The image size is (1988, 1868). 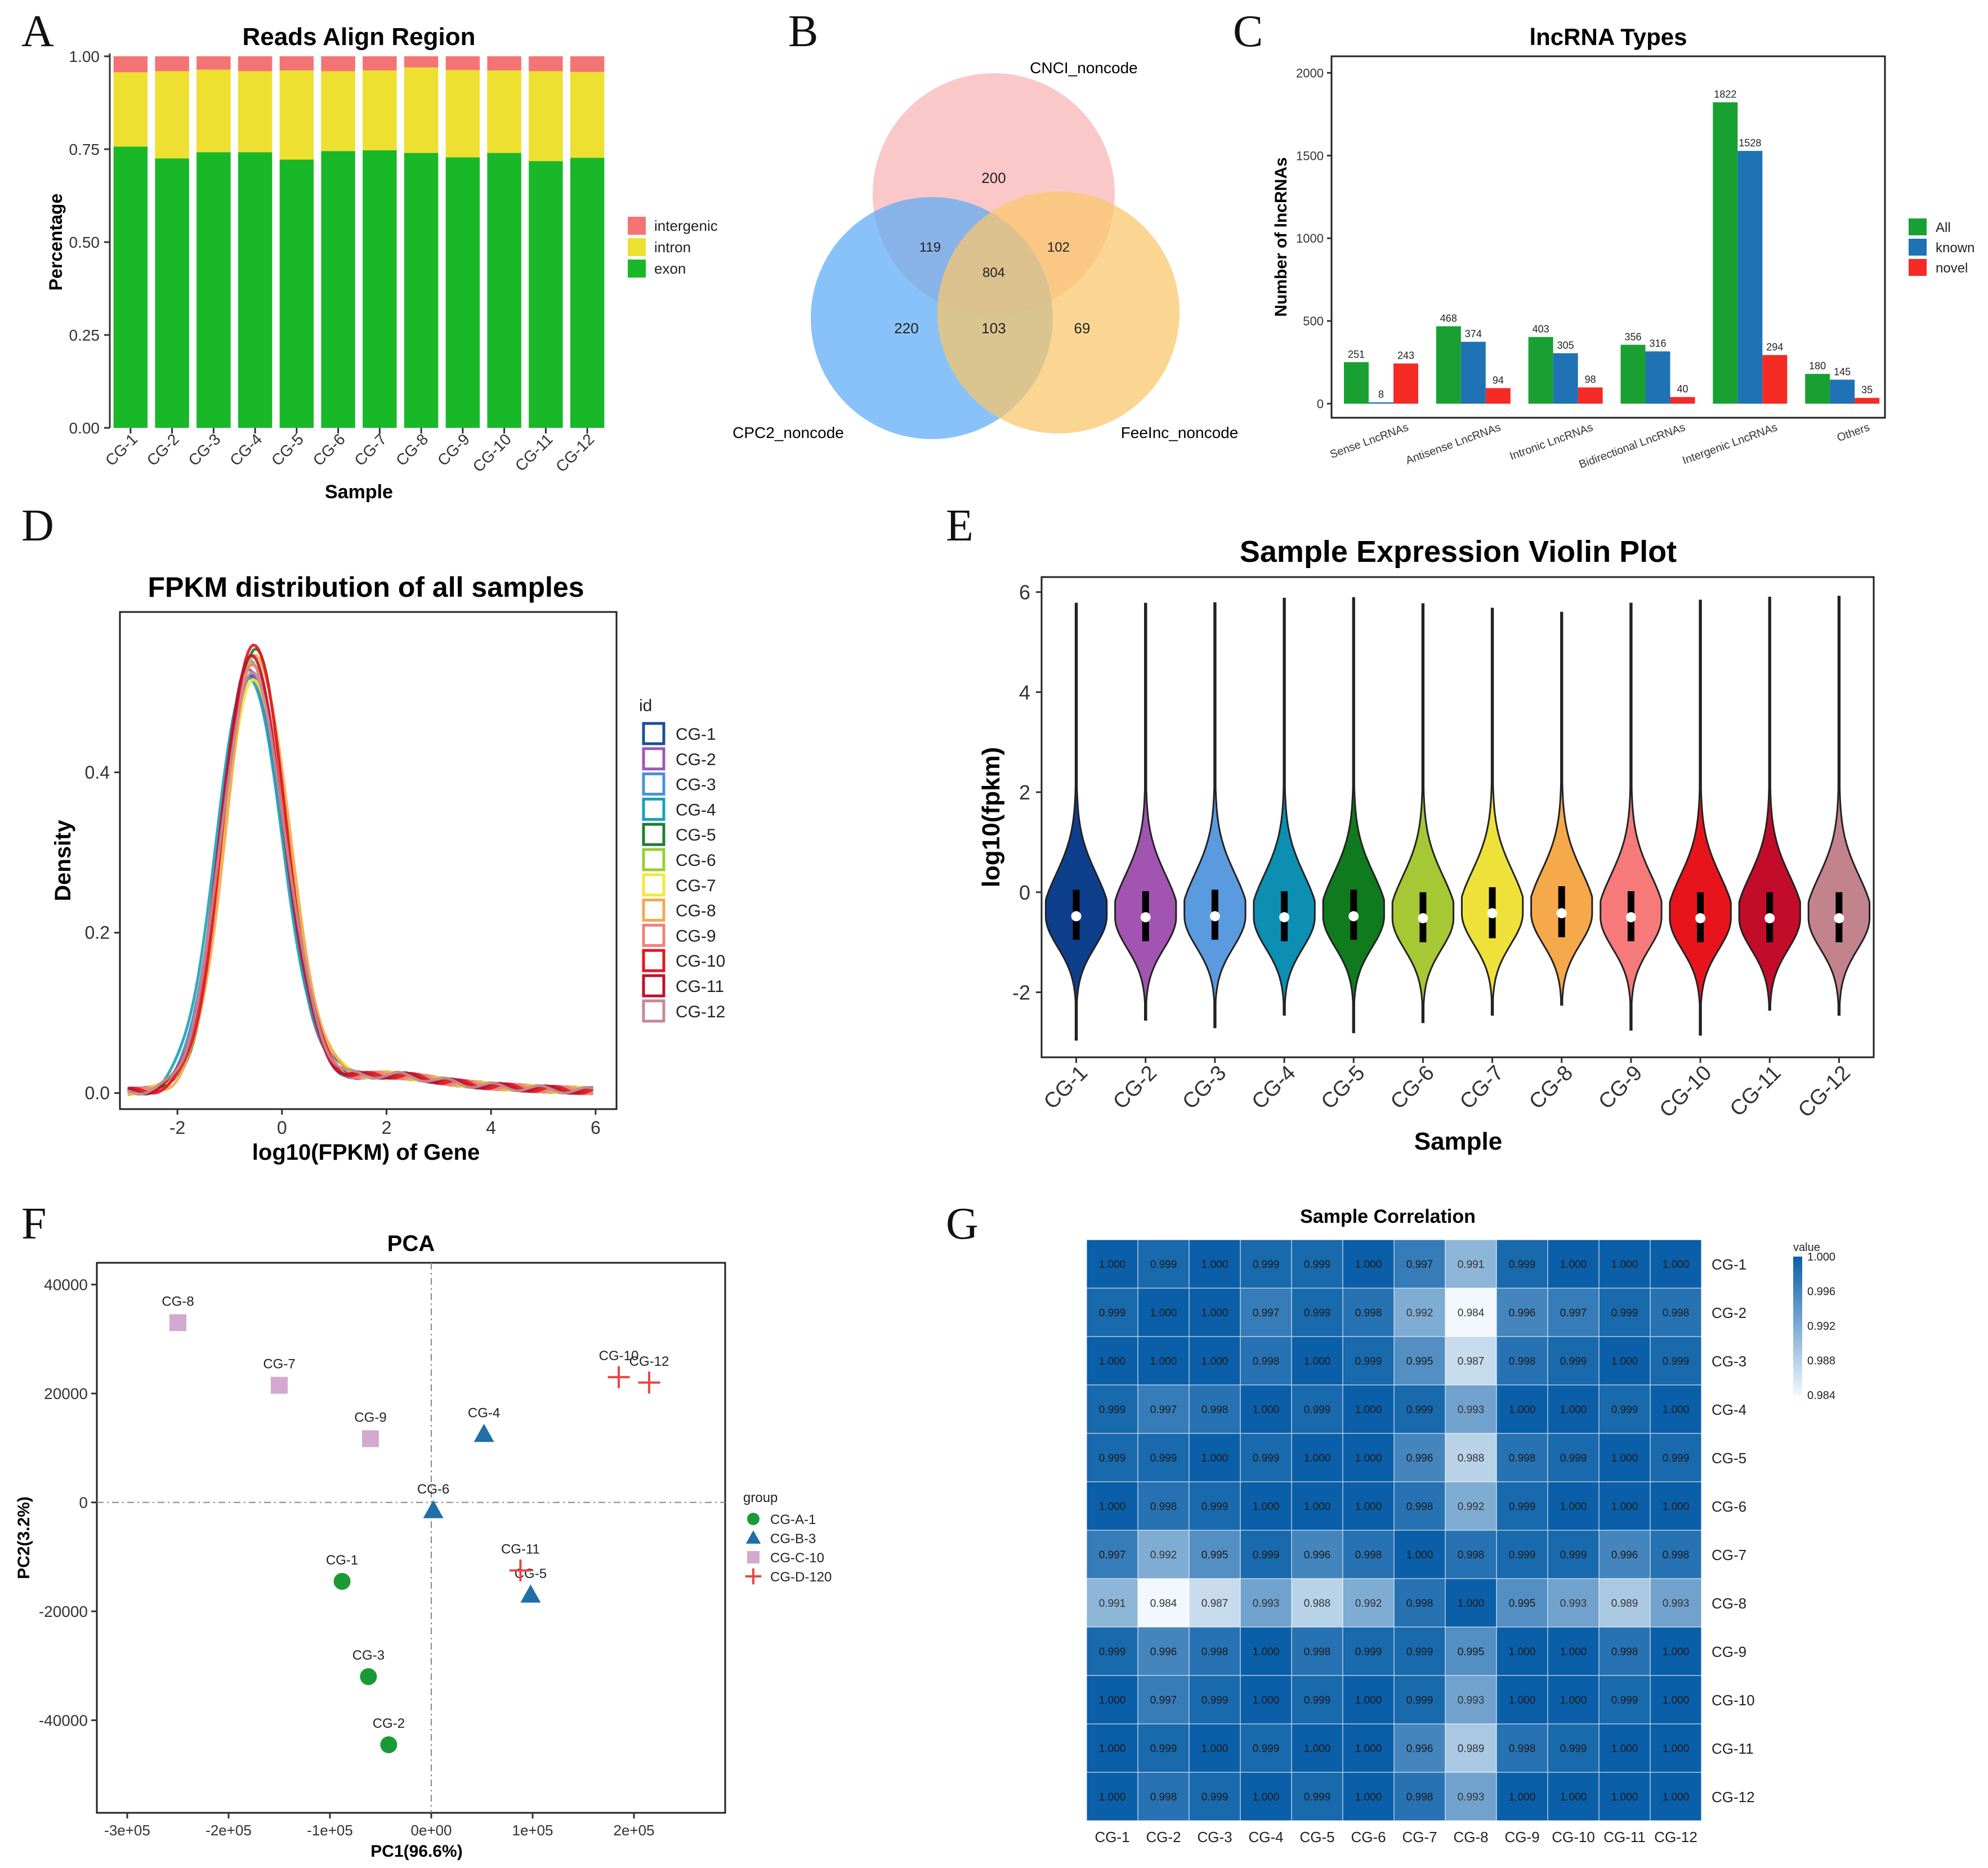 I want to click on bar-segment-exon, so click(x=338, y=289).